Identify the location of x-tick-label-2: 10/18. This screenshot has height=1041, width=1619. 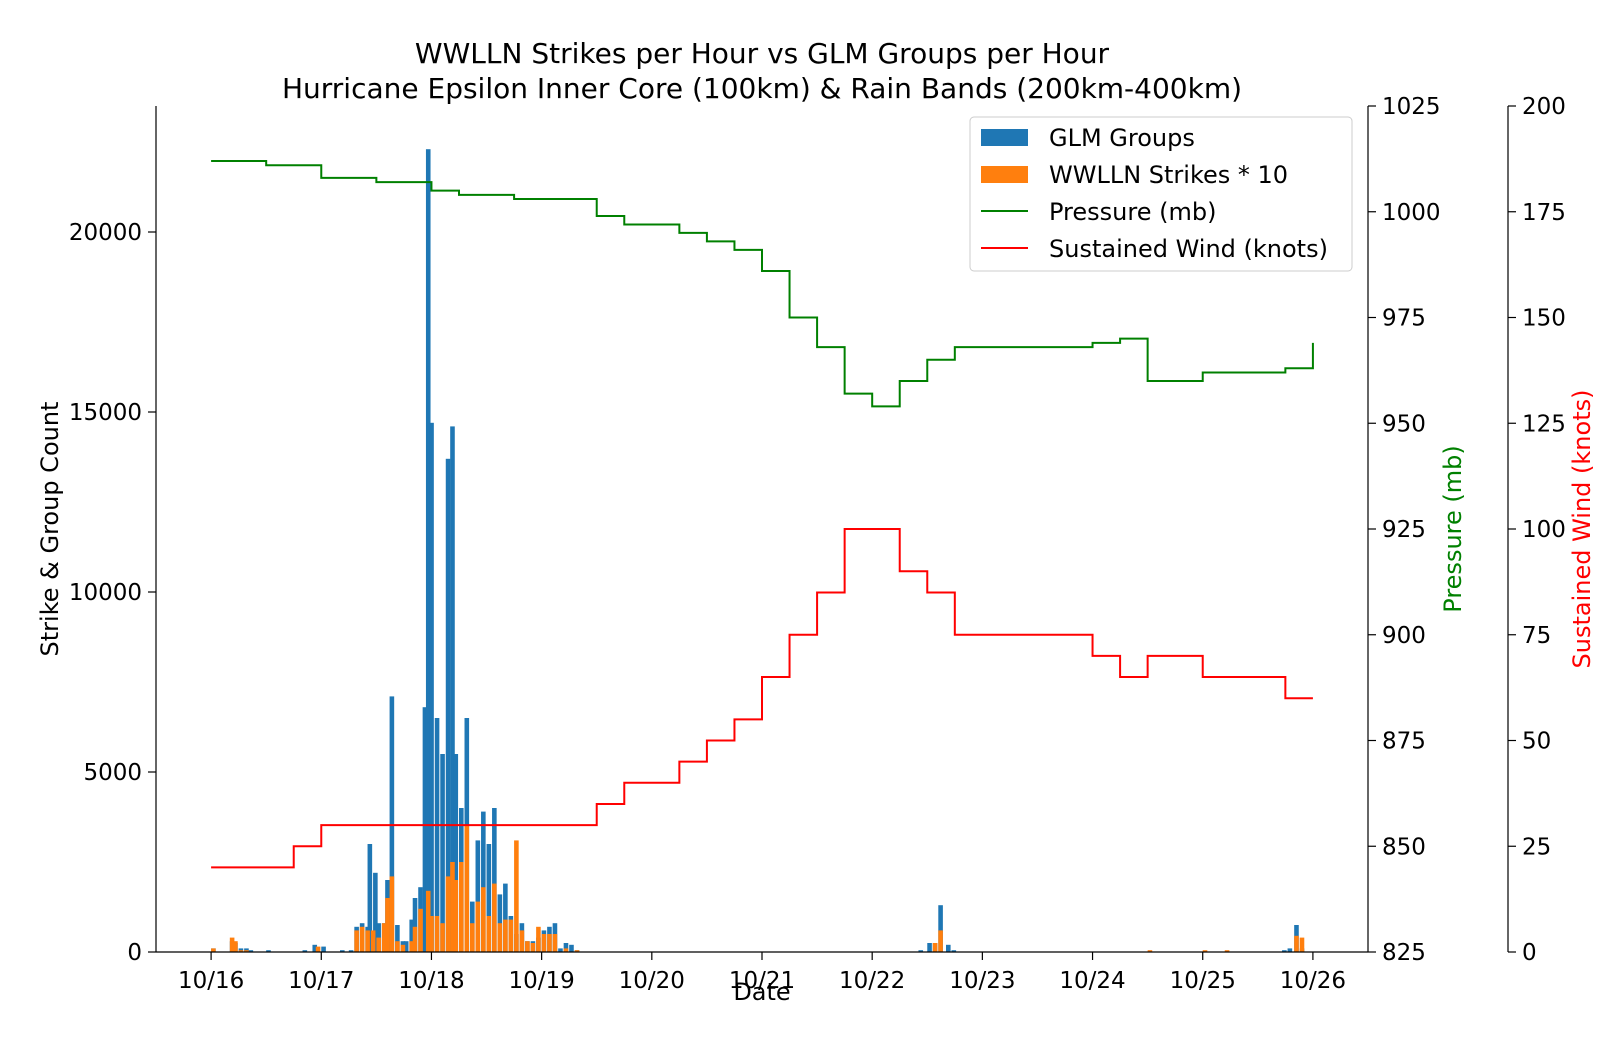
(431, 981).